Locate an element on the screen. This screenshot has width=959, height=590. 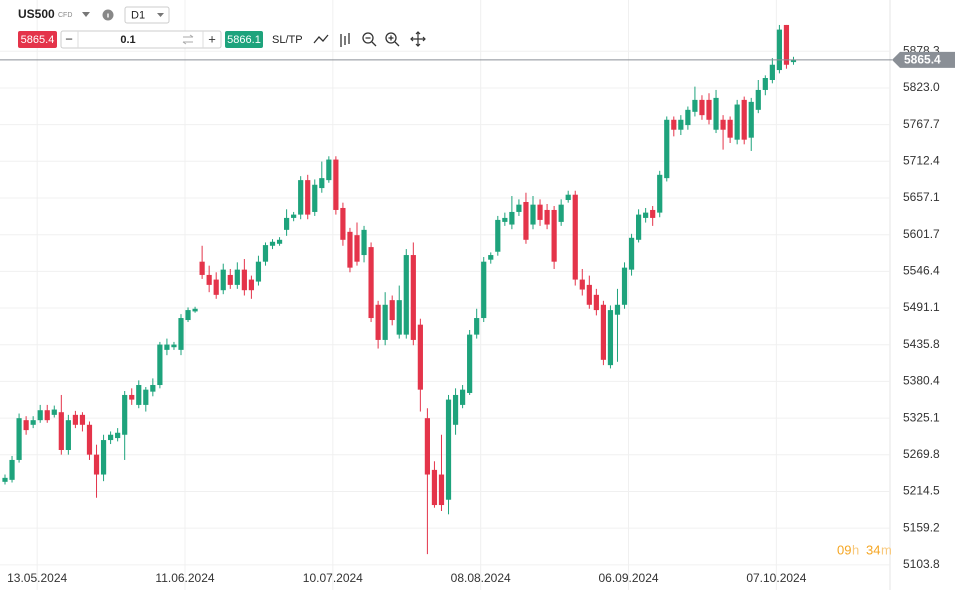
y-tick-label: 5657.1 is located at coordinates (921, 197).